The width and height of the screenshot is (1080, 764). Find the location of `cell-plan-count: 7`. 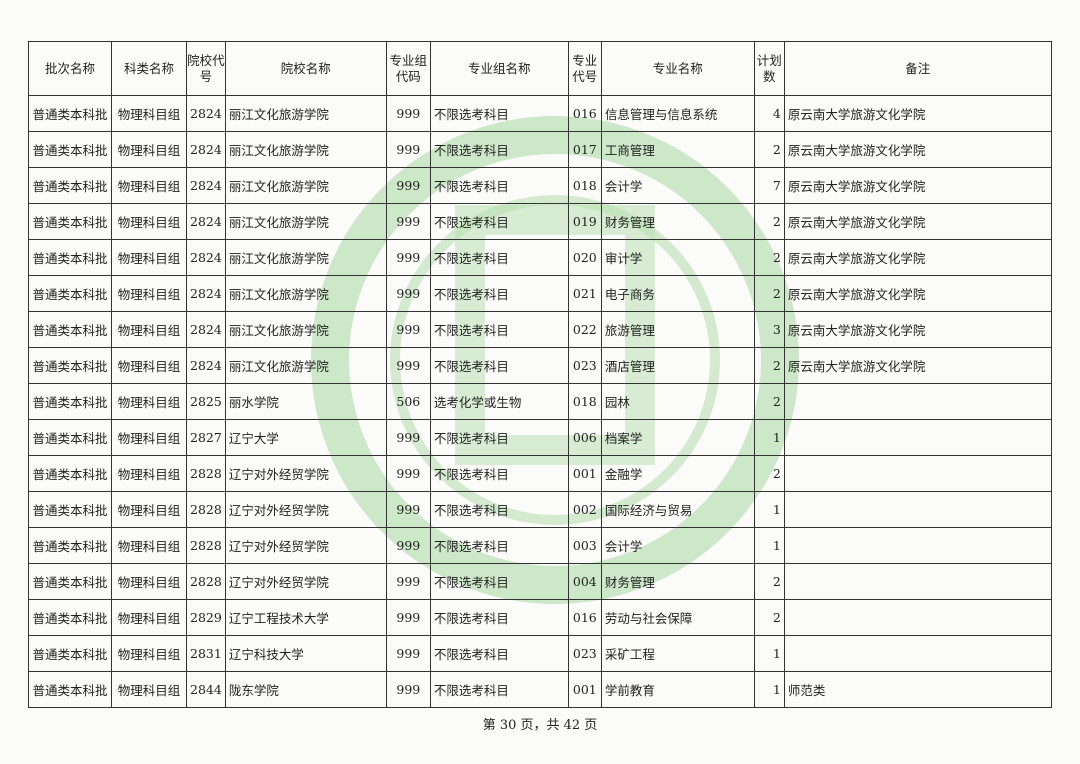

cell-plan-count: 7 is located at coordinates (769, 185).